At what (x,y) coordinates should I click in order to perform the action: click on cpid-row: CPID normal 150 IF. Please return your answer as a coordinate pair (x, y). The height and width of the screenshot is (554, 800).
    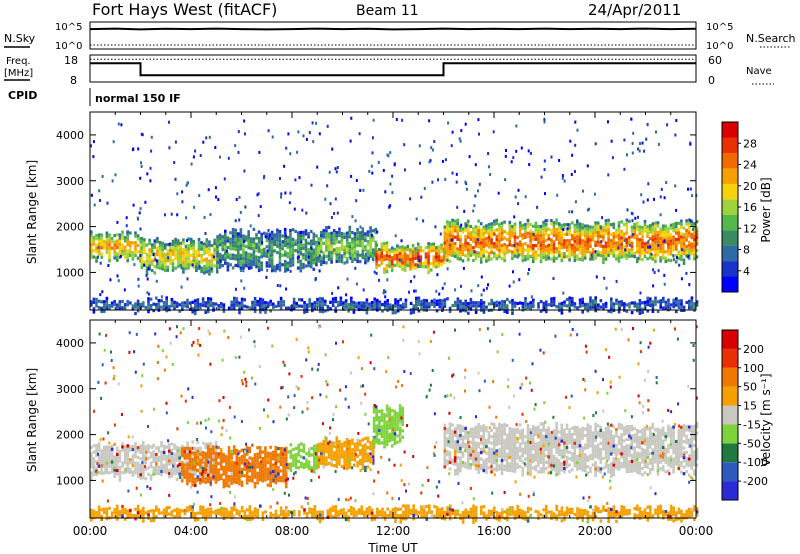
    Looking at the image, I should click on (94, 97).